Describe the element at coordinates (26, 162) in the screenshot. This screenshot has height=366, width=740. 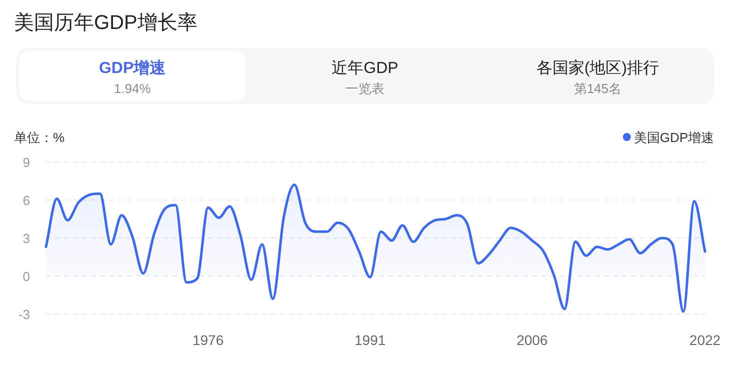
I see `y-tick-label: 9` at that location.